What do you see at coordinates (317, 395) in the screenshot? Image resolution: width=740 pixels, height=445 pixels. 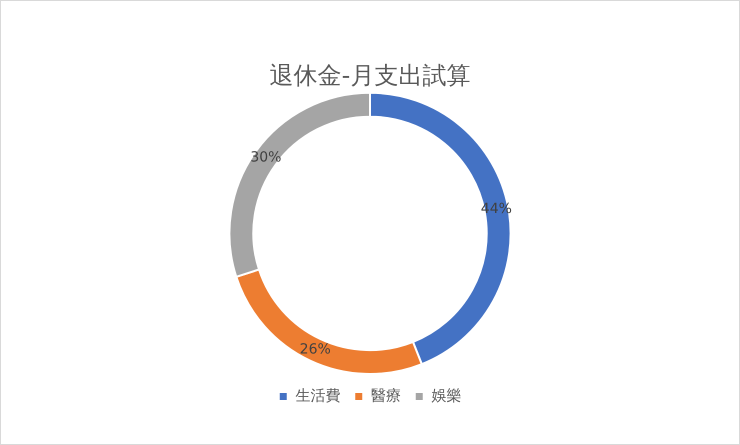 I see `legend-label: 生活費` at bounding box center [317, 395].